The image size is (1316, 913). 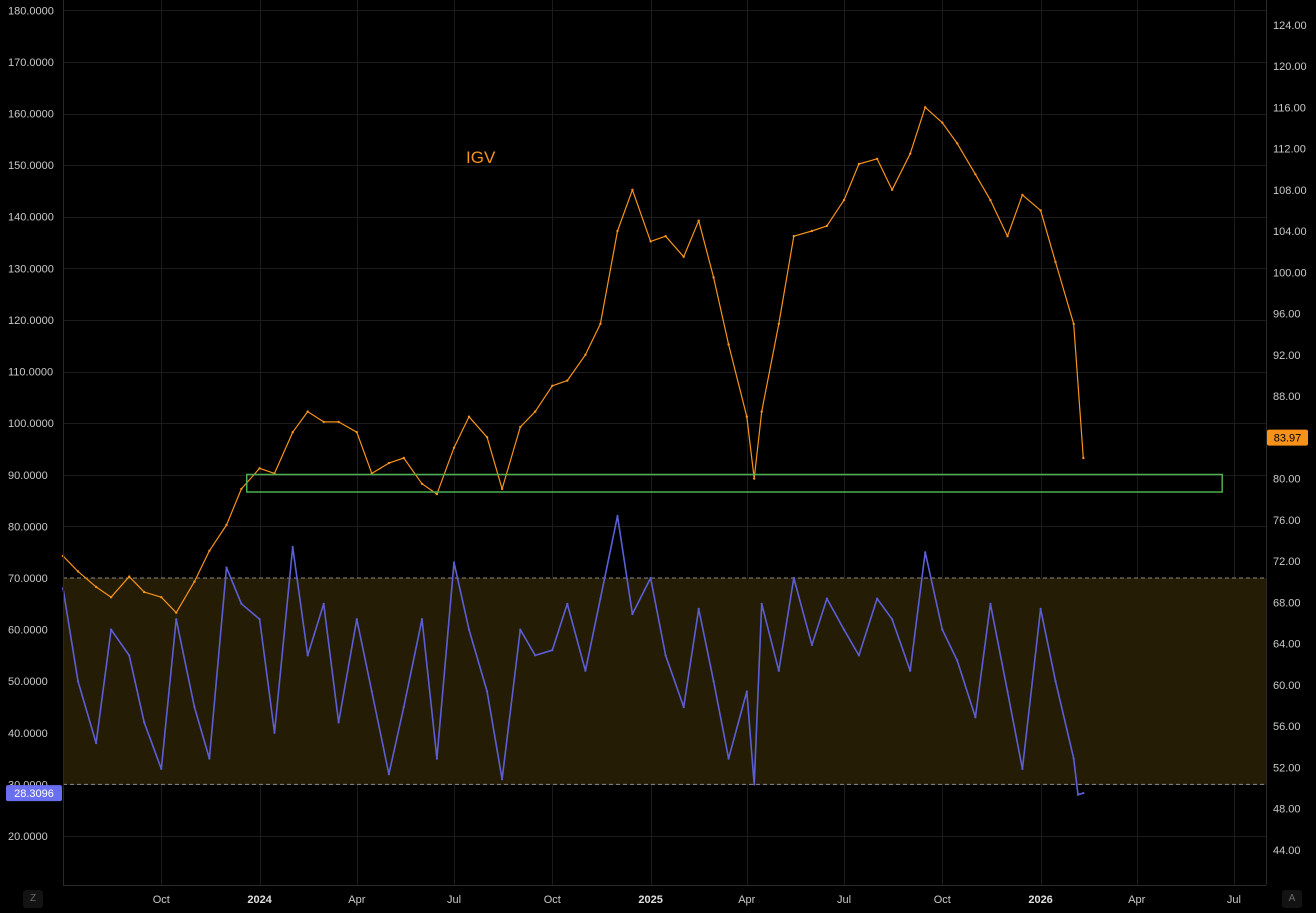 I want to click on right-tick-label: 52.00, so click(x=1287, y=768).